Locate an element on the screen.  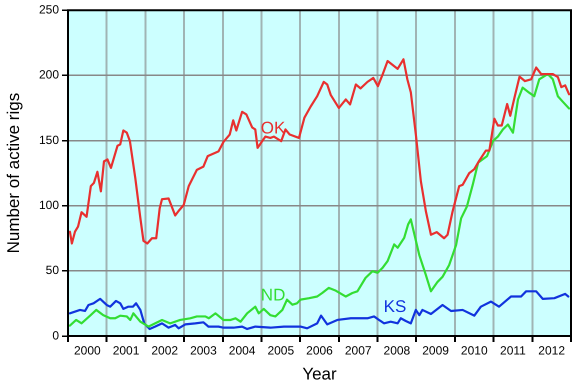
y-tick-label: 50 is located at coordinates (53, 270).